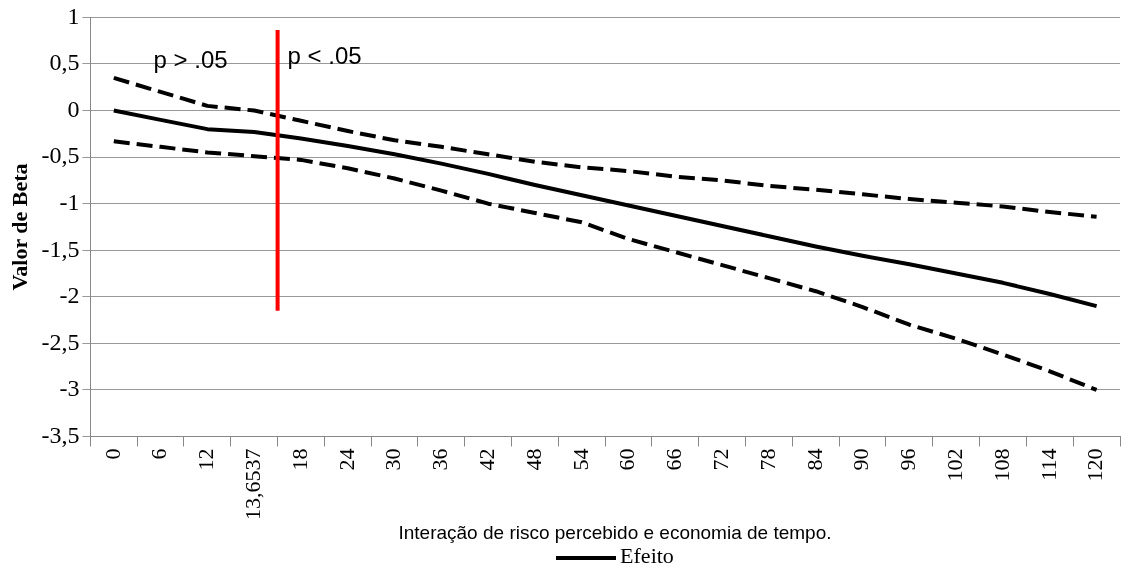 This screenshot has height=574, width=1140. What do you see at coordinates (64, 62) in the screenshot?
I see `y-tick-label: 0,5` at bounding box center [64, 62].